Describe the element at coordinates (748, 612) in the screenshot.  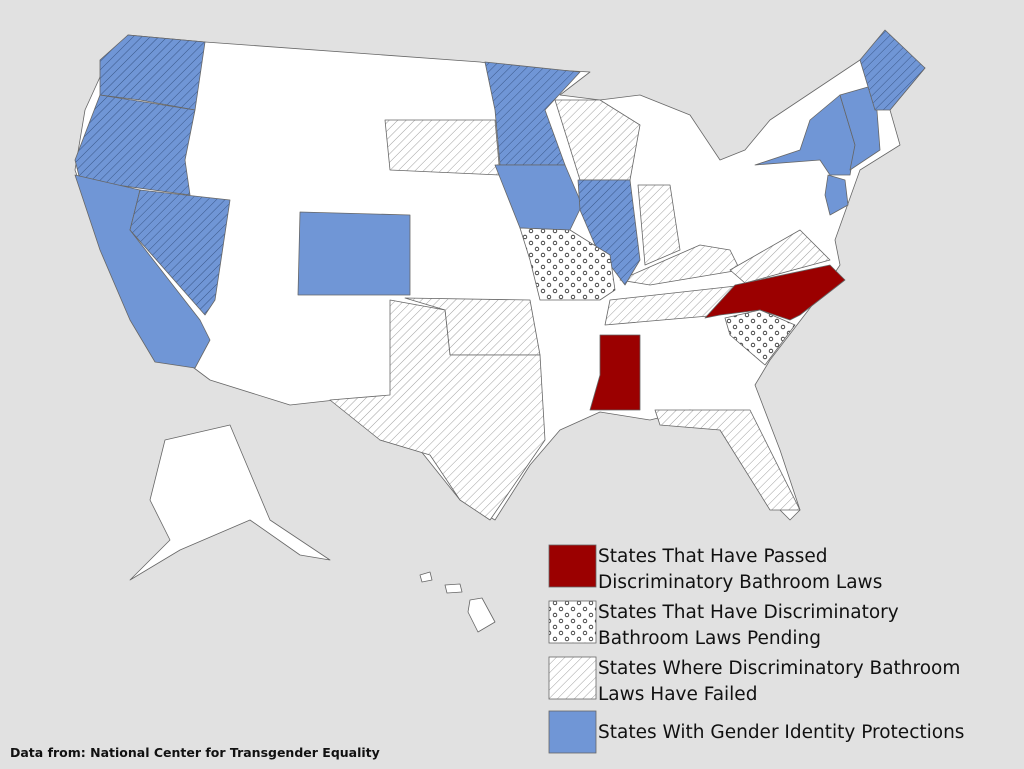
I see `legend-label: States That Have Discriminatory` at that location.